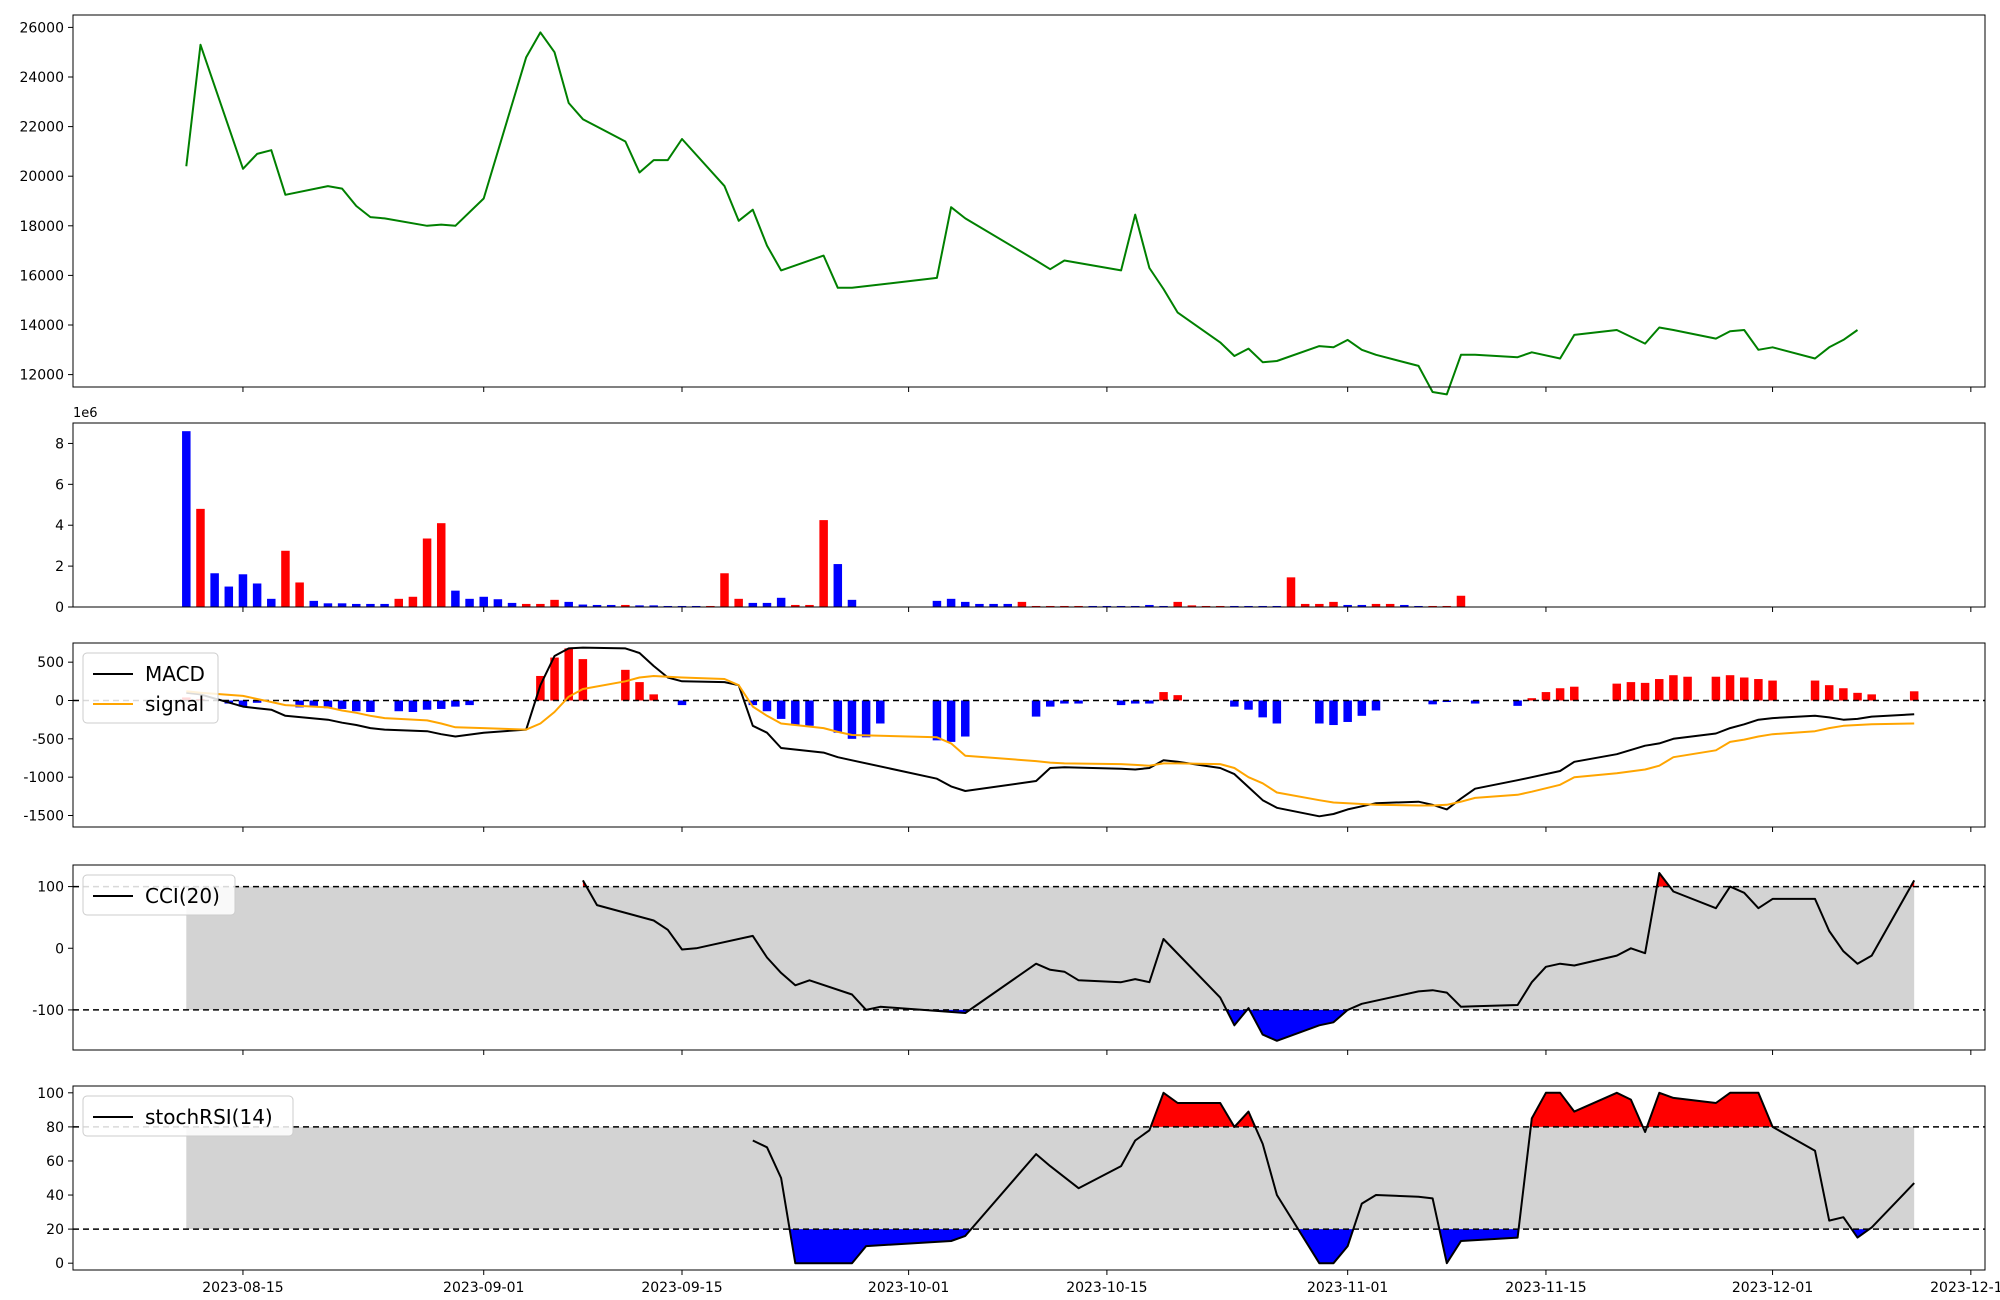  Describe the element at coordinates (41, 177) in the screenshot. I see `price-ytick-label: 20000` at that location.